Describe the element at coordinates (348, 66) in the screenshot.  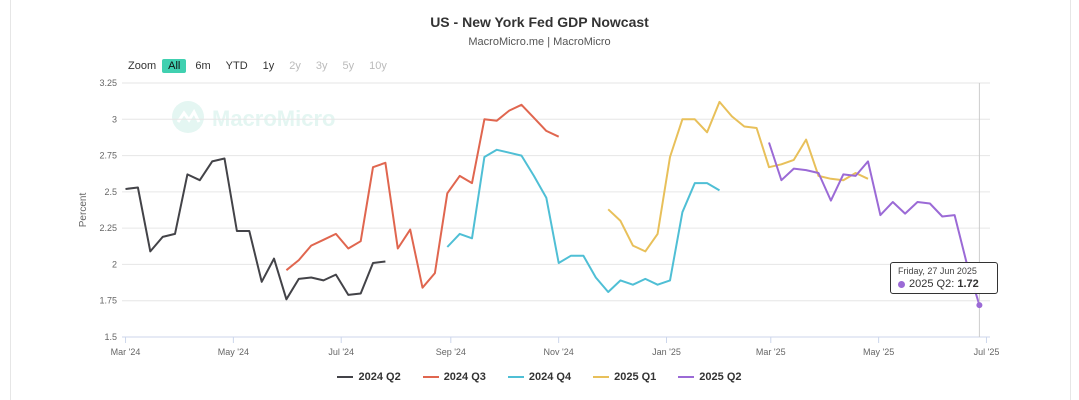
I see `zoom-button-5y: 5y` at that location.